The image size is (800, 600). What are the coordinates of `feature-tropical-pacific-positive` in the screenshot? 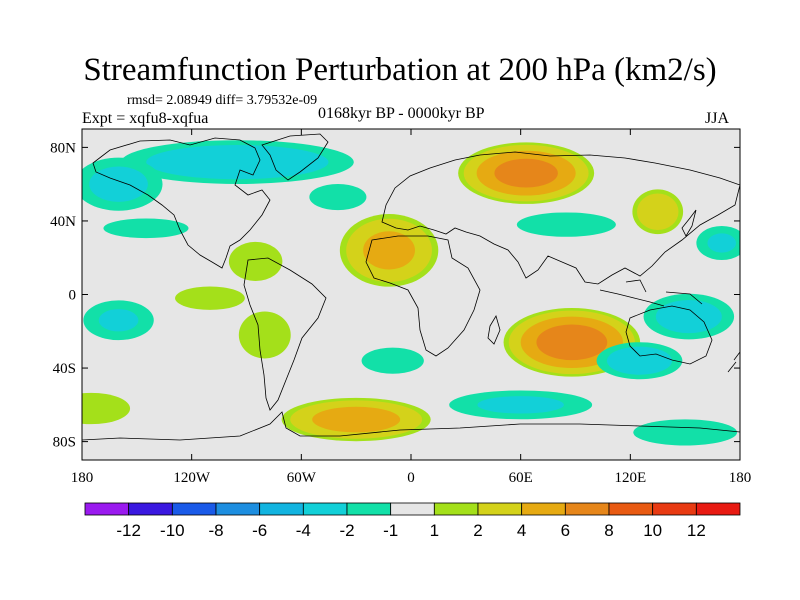 It's located at (210, 298).